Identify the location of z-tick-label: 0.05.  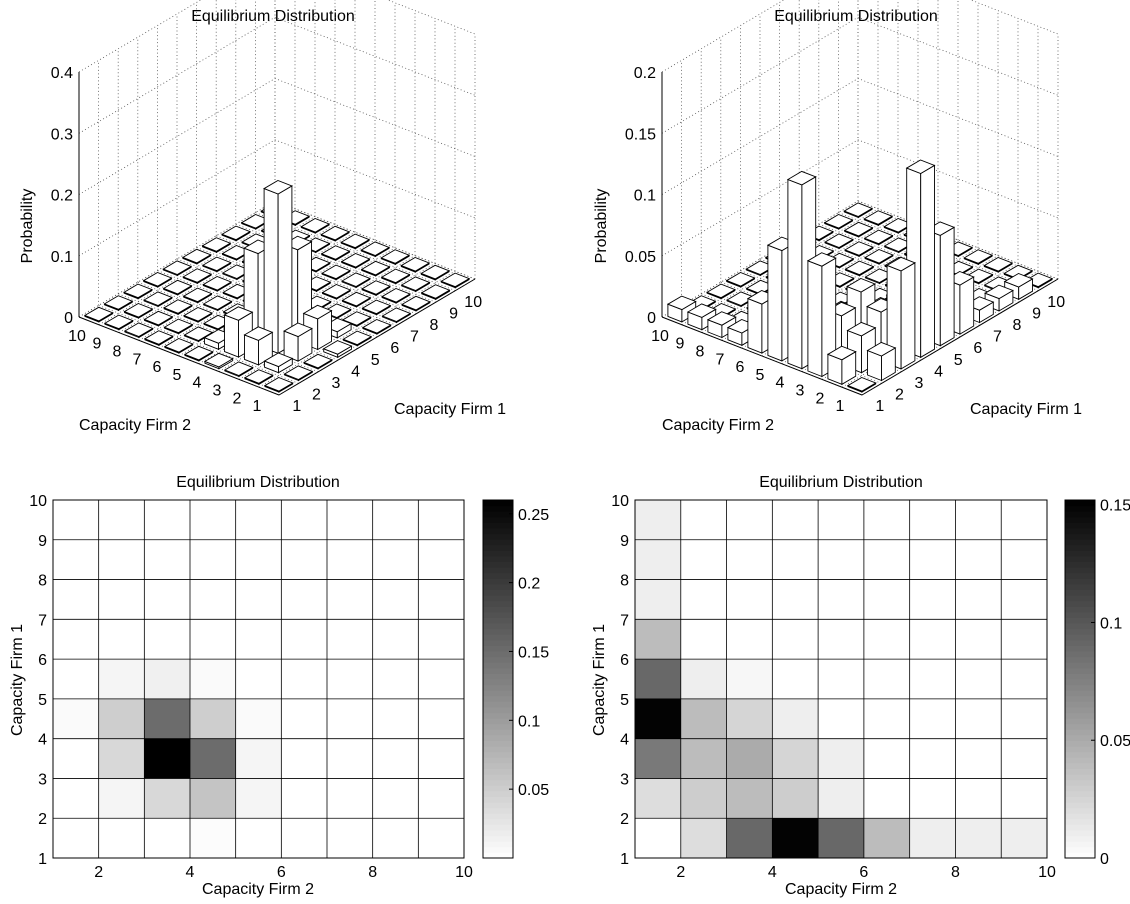
(640, 257).